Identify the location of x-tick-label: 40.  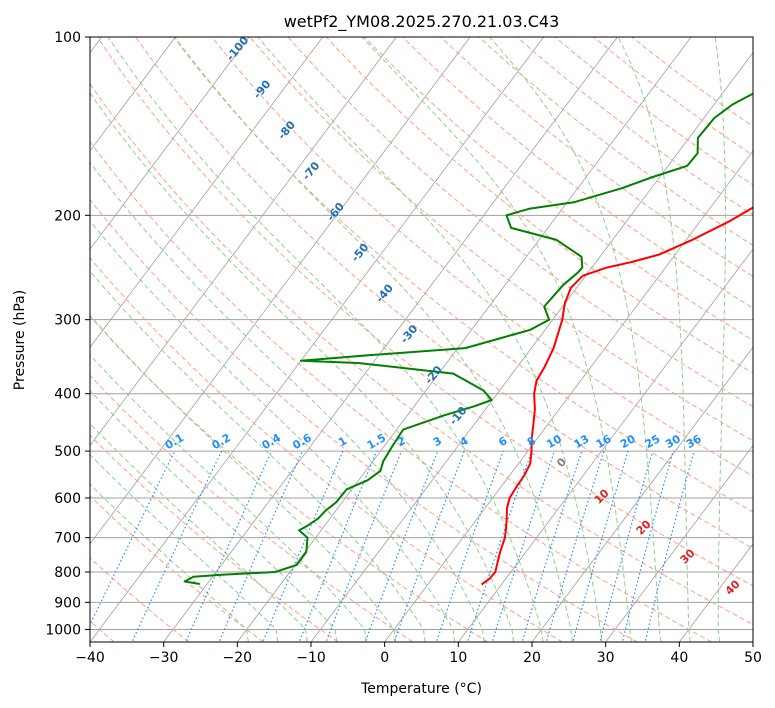
(679, 658).